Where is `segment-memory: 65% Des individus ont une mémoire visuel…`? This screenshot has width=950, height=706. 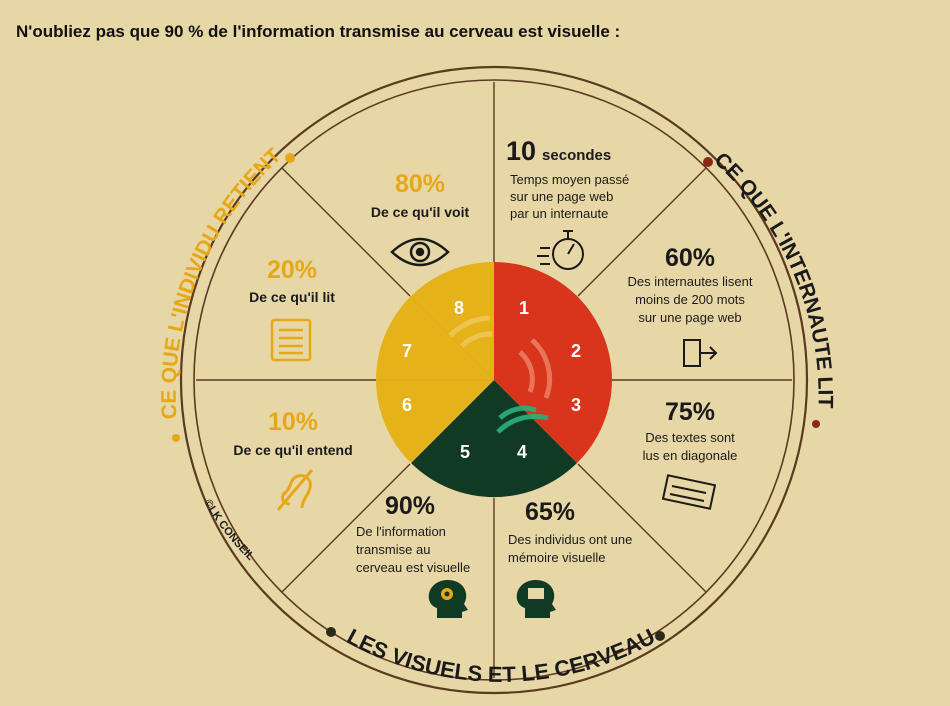 segment-memory: 65% Des individus ont une mémoire visuel… is located at coordinates (570, 558).